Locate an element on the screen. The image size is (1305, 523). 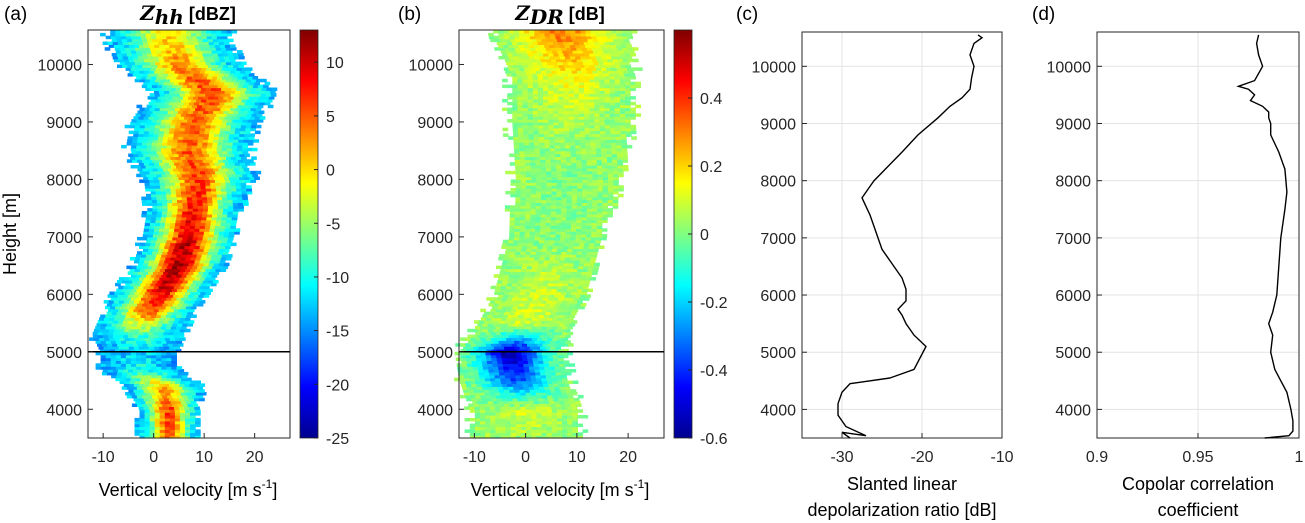
panel-label-b: (b) is located at coordinates (409, 14).